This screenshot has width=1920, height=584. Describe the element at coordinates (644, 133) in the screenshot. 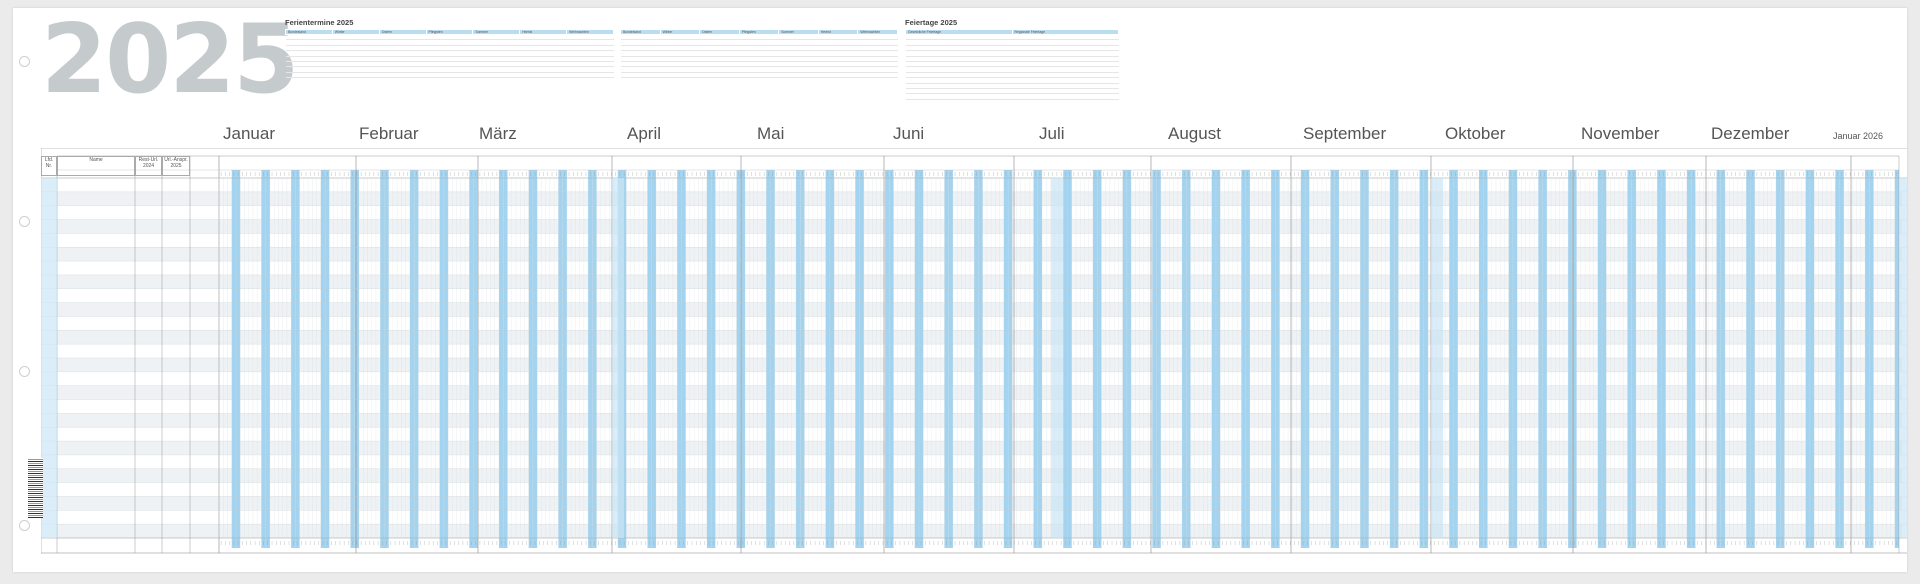

I see `month-label: April` at that location.